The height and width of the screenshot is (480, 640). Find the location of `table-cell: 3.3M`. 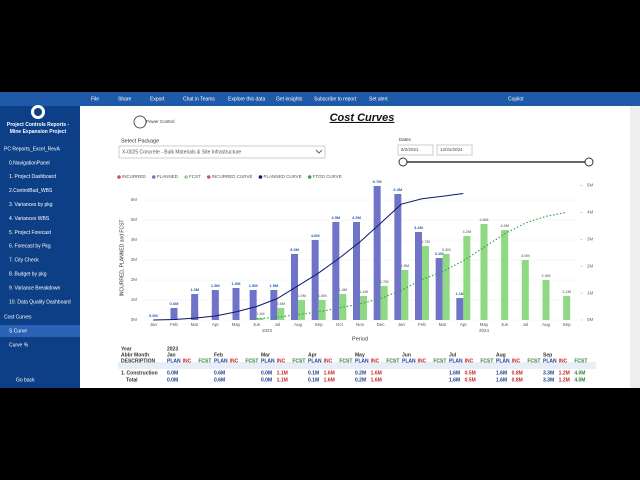

table-cell: 3.3M is located at coordinates (548, 373).